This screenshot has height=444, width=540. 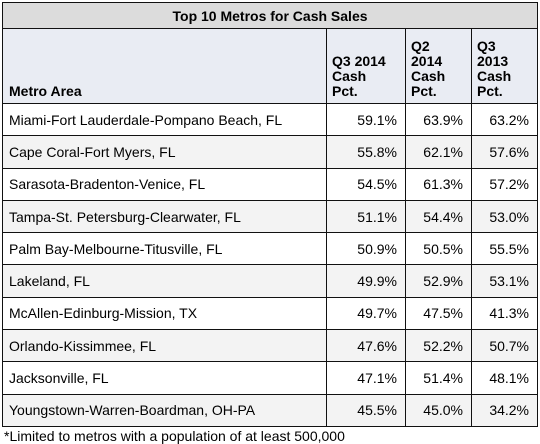 I want to click on q2-2014-cell: 45.0%, so click(x=438, y=410).